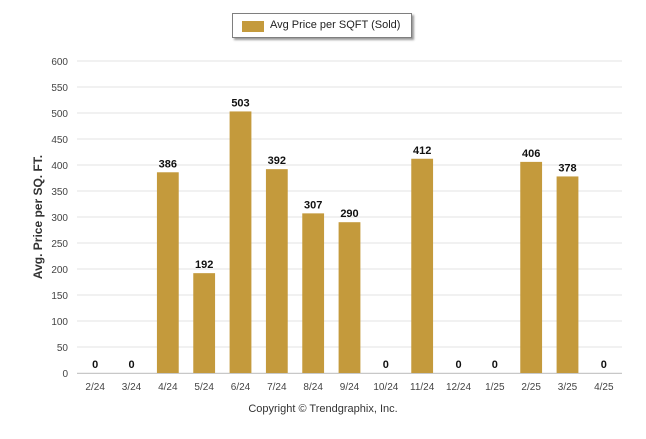 This screenshot has width=646, height=439. I want to click on x-tick-label: 4/24, so click(168, 387).